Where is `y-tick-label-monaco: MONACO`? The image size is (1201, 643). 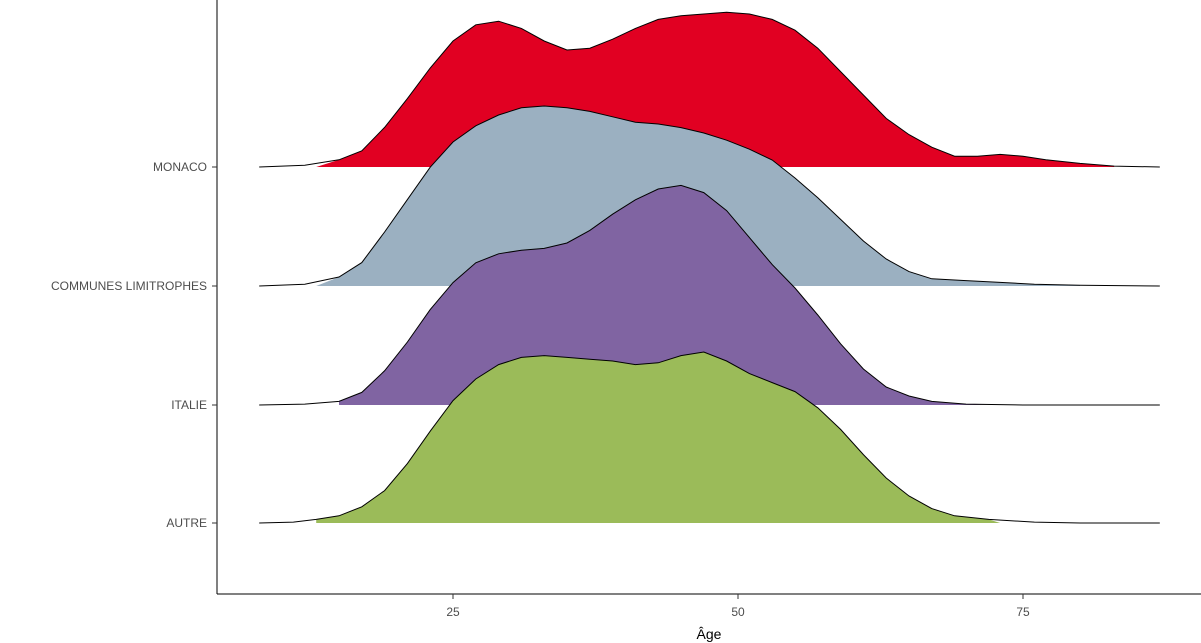 y-tick-label-monaco: MONACO is located at coordinates (180, 167).